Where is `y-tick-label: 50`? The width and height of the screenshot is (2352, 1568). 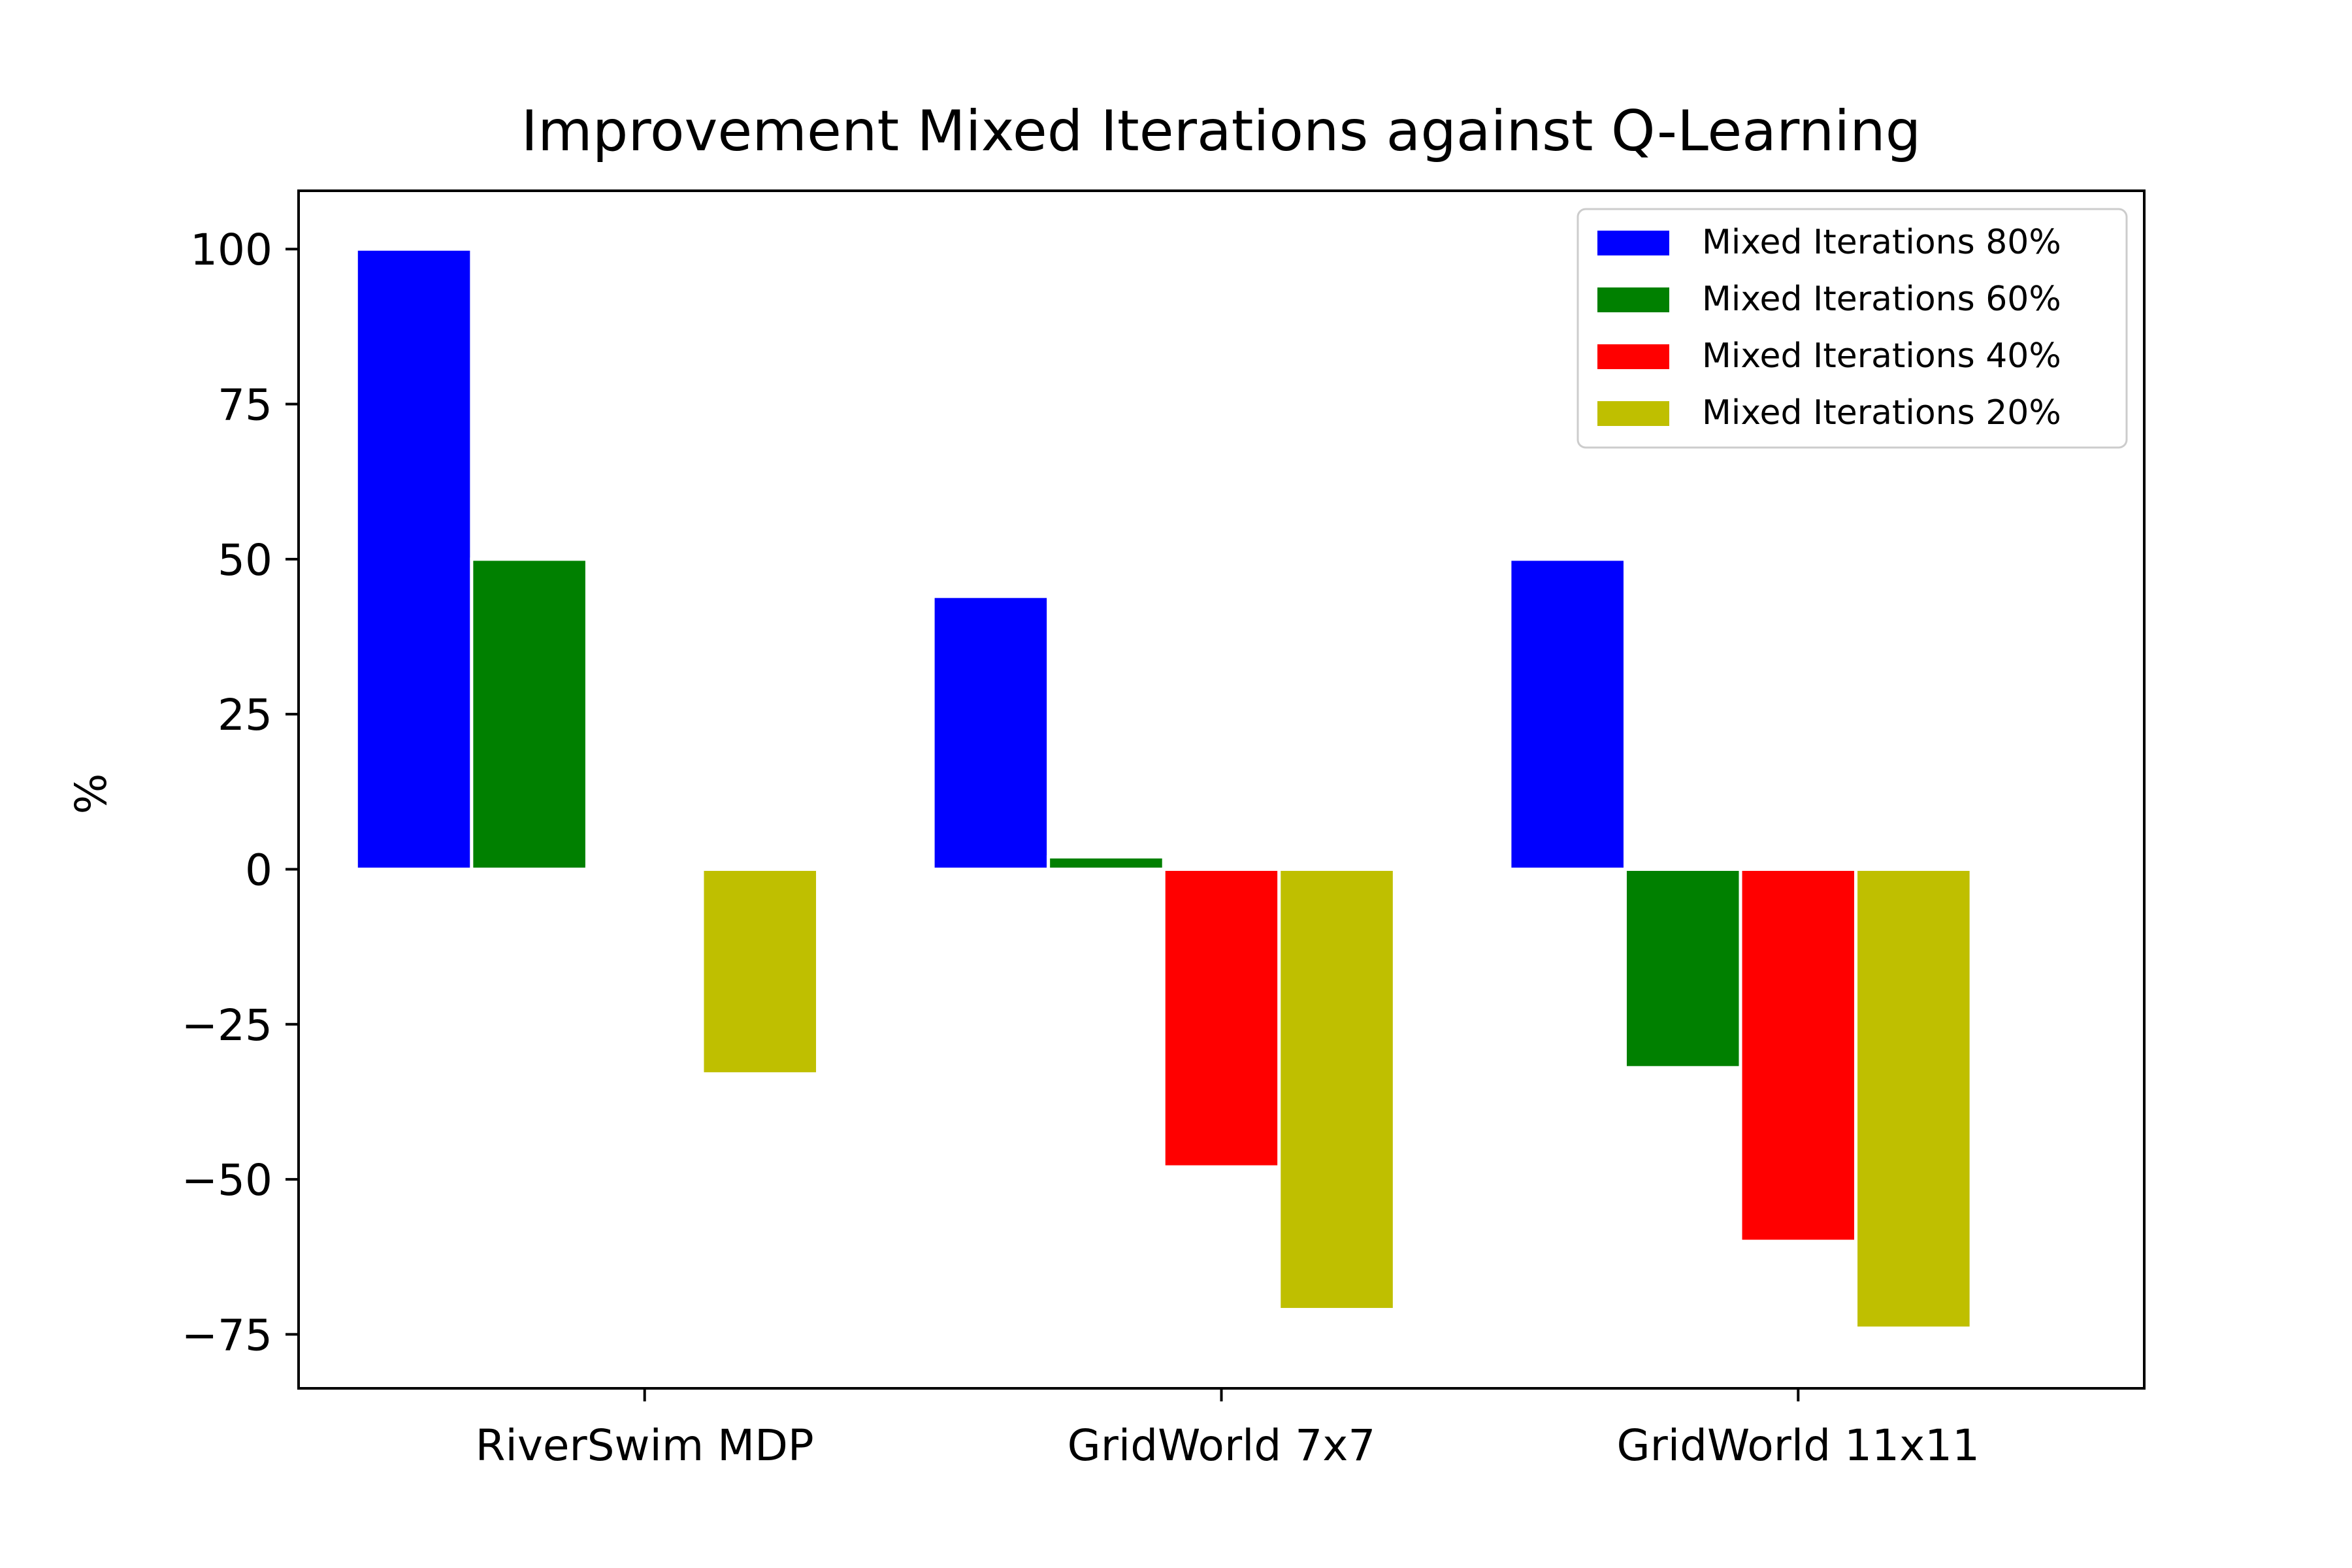
y-tick-label: 50 is located at coordinates (245, 560).